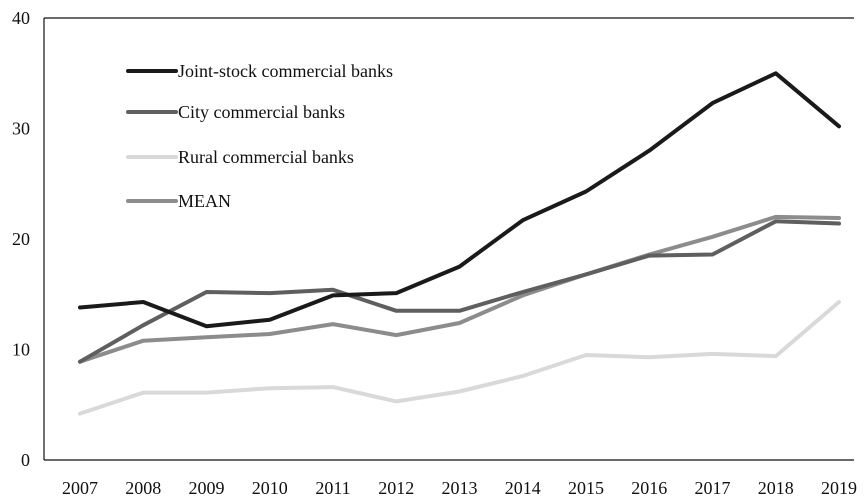 This screenshot has height=499, width=865. I want to click on x-tick-label: 2011, so click(332, 488).